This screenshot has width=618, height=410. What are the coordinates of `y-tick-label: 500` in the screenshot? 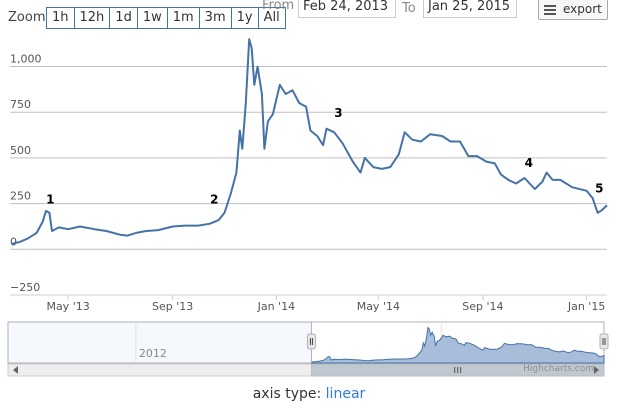 It's located at (20, 150).